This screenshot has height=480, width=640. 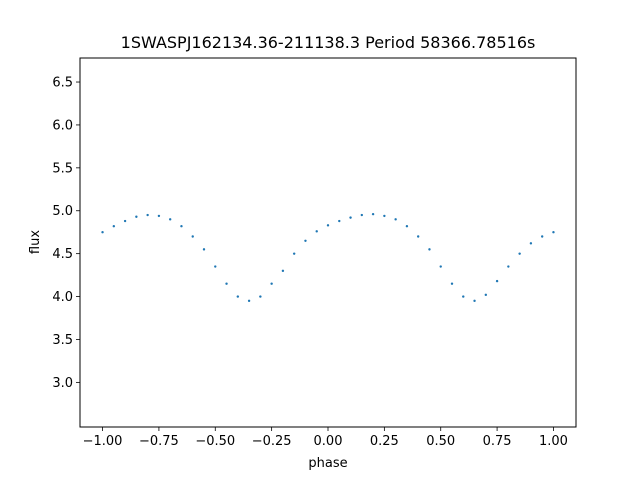 What do you see at coordinates (62, 125) in the screenshot?
I see `y-tick-label: 6.0` at bounding box center [62, 125].